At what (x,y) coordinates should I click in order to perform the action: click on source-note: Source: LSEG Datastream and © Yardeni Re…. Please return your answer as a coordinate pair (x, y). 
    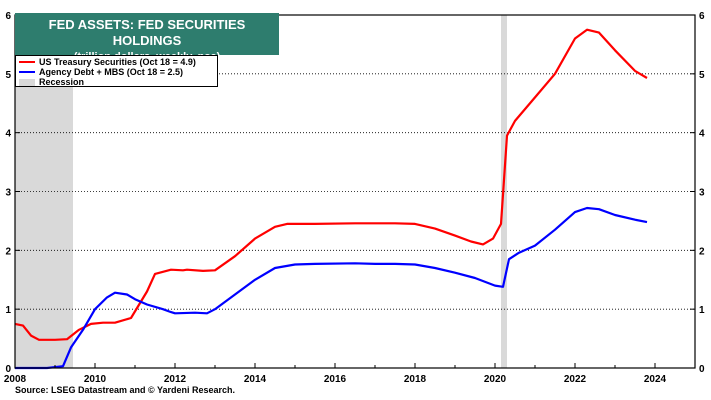
    Looking at the image, I should click on (125, 390).